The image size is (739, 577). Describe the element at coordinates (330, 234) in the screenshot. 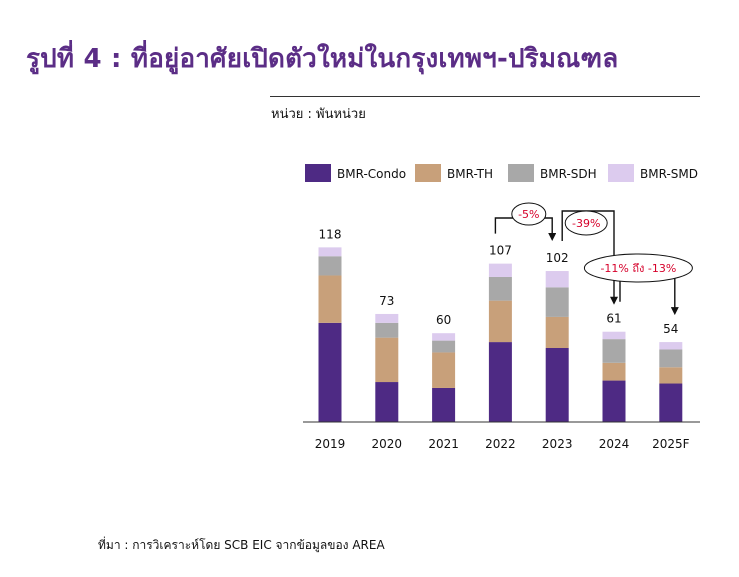

I see `total-label-2019: 118` at that location.